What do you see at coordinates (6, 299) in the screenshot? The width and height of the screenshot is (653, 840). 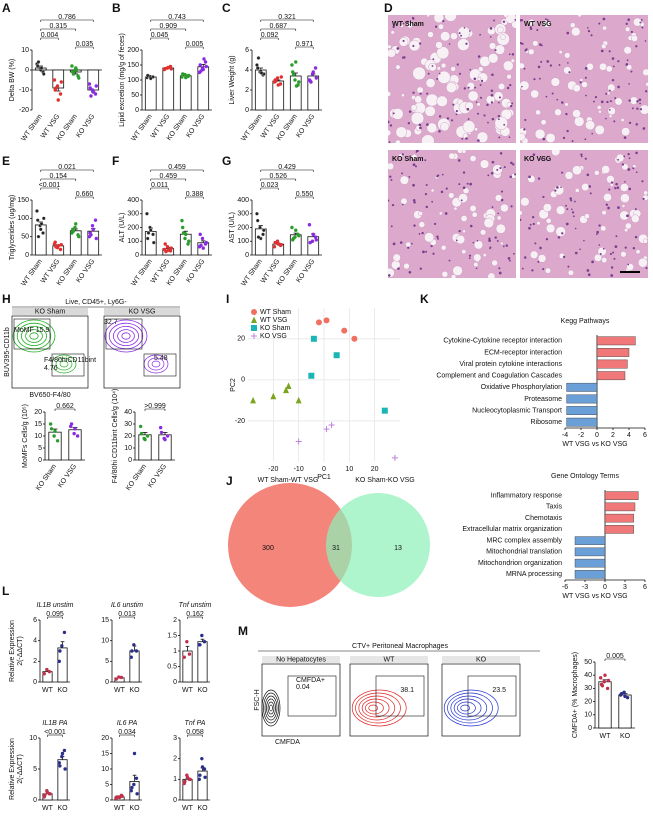 I see `panel-letter: H` at bounding box center [6, 299].